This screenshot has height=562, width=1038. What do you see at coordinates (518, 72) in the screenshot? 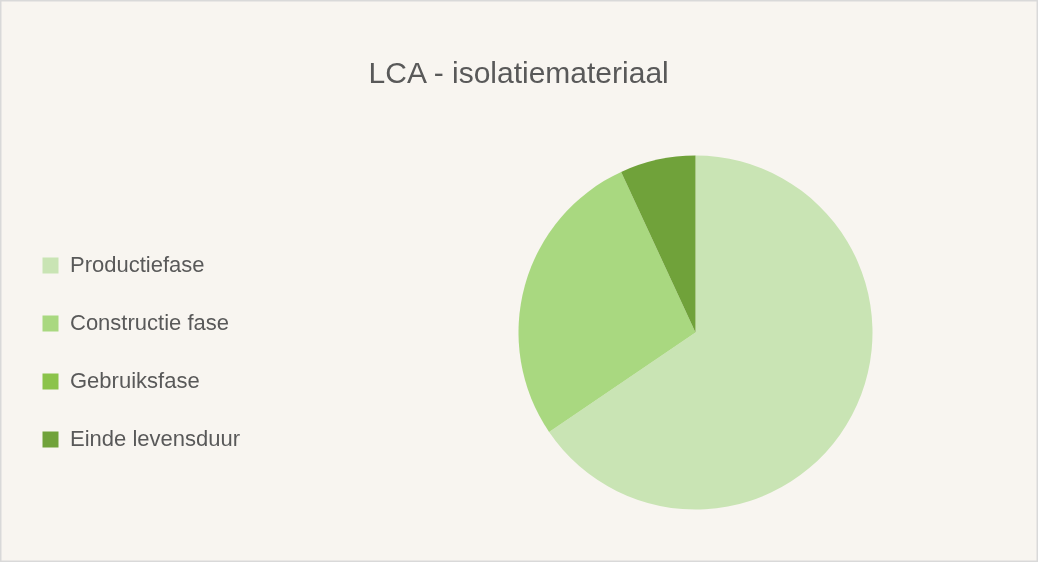
I see `chart-title: LCA - isolatiemateriaal` at bounding box center [518, 72].